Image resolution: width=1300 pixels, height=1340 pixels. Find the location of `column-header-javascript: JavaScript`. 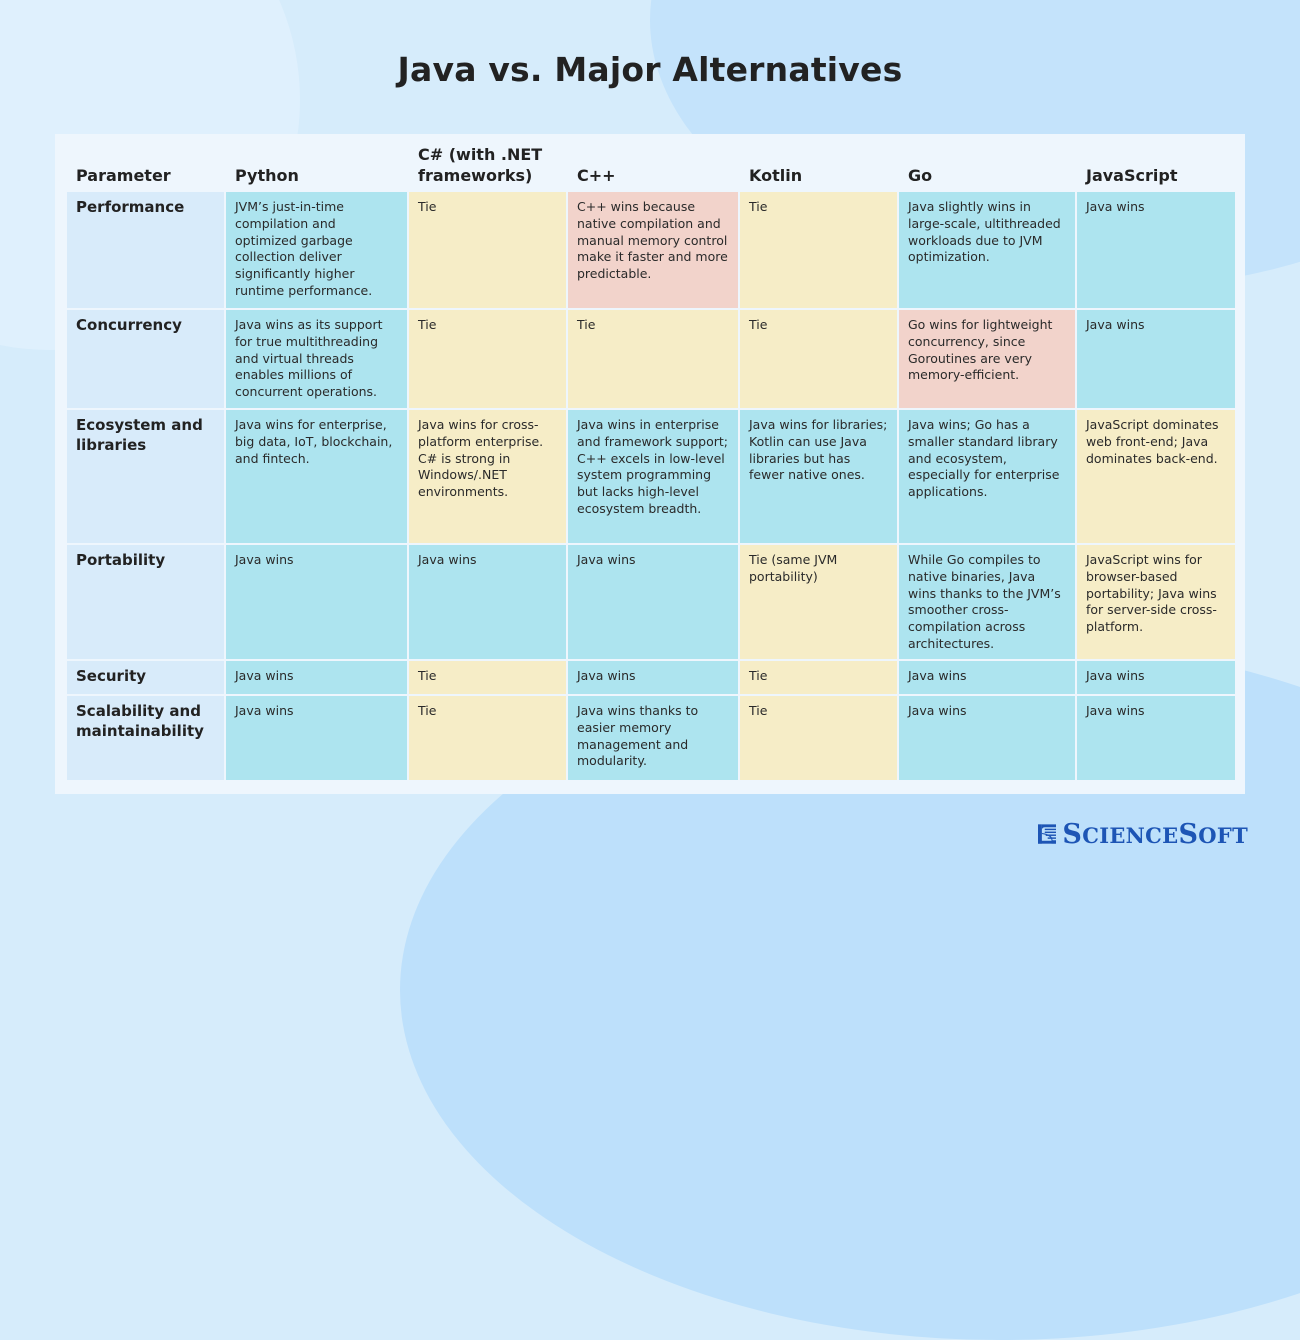

column-header-javascript: JavaScript is located at coordinates (1132, 175).